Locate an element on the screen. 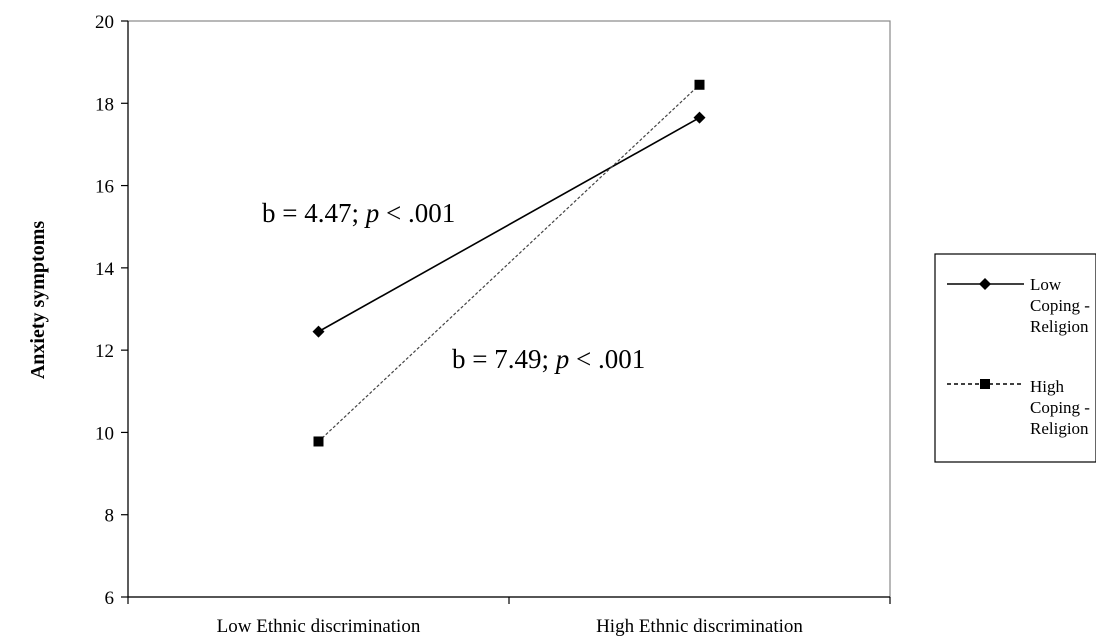  annotation-high-rest: < .001 is located at coordinates (607, 359).